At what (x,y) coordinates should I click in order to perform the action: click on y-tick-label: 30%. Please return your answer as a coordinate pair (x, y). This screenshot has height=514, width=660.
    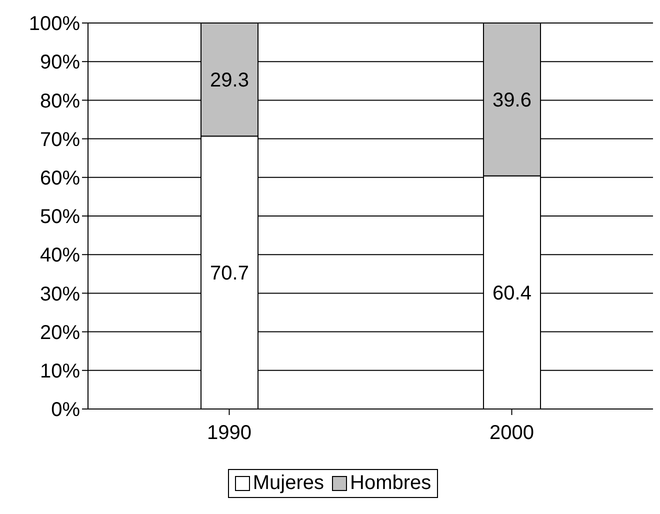
    Looking at the image, I should click on (60, 294).